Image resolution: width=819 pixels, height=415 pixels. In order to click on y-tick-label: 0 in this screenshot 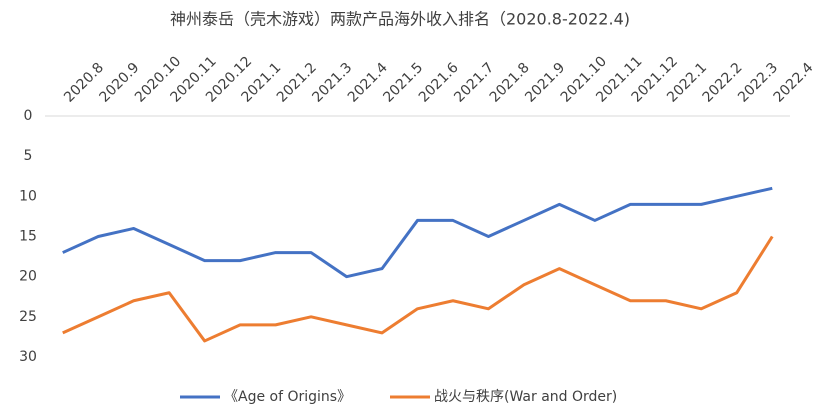, I will do `click(28, 116)`.